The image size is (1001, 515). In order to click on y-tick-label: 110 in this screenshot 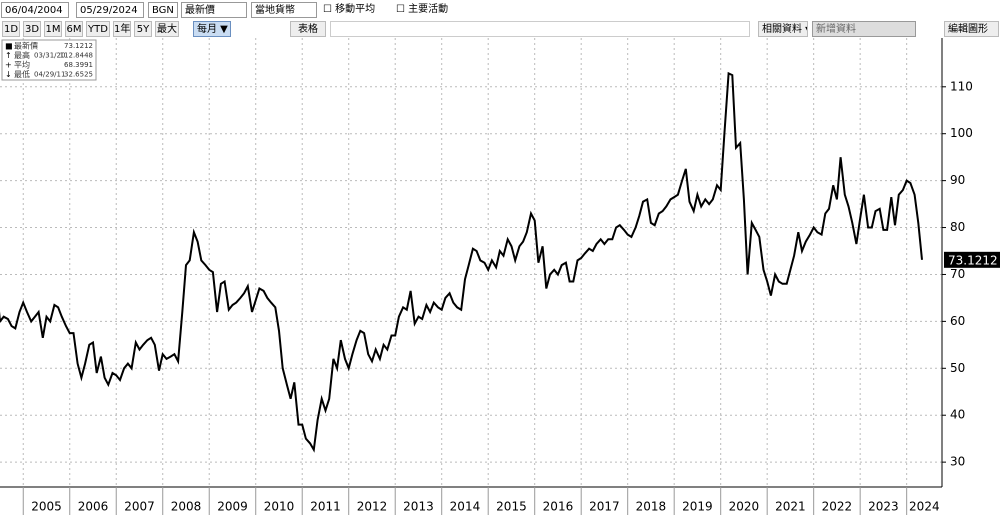, I will do `click(961, 86)`.